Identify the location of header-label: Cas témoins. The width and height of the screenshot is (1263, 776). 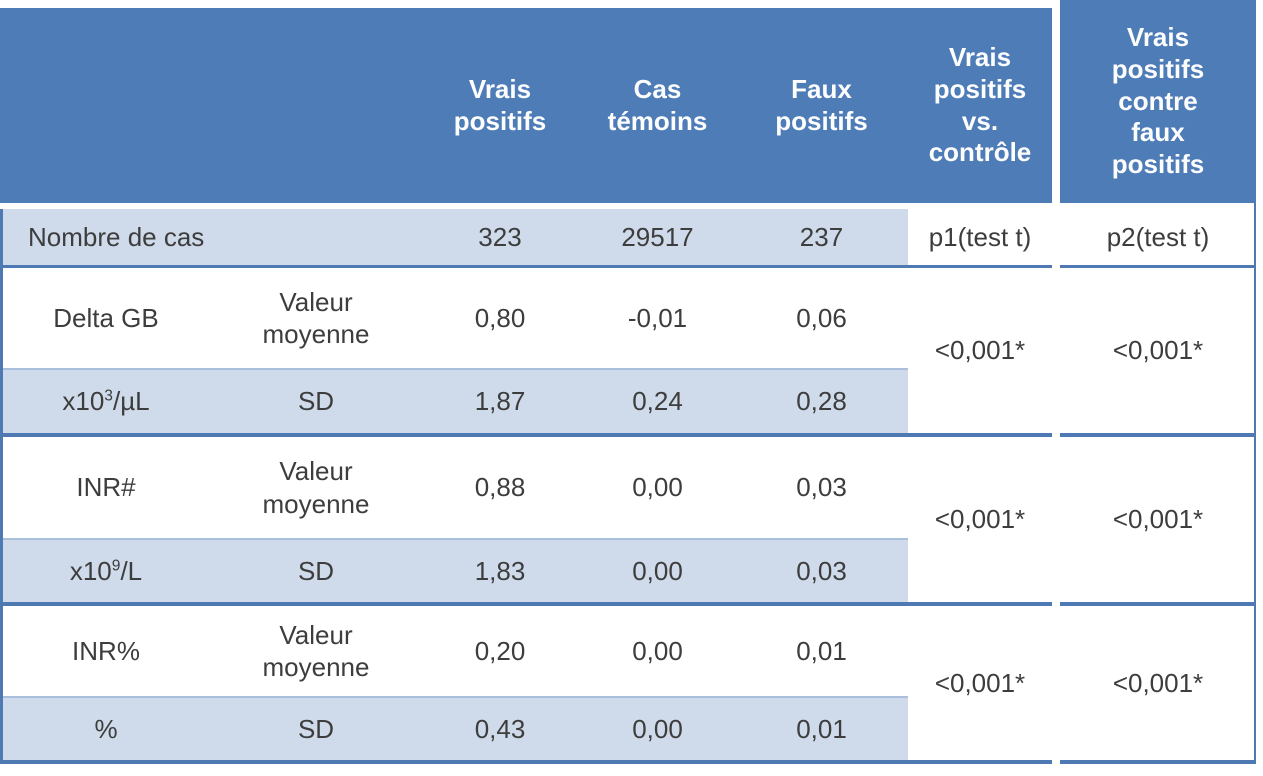
(657, 104).